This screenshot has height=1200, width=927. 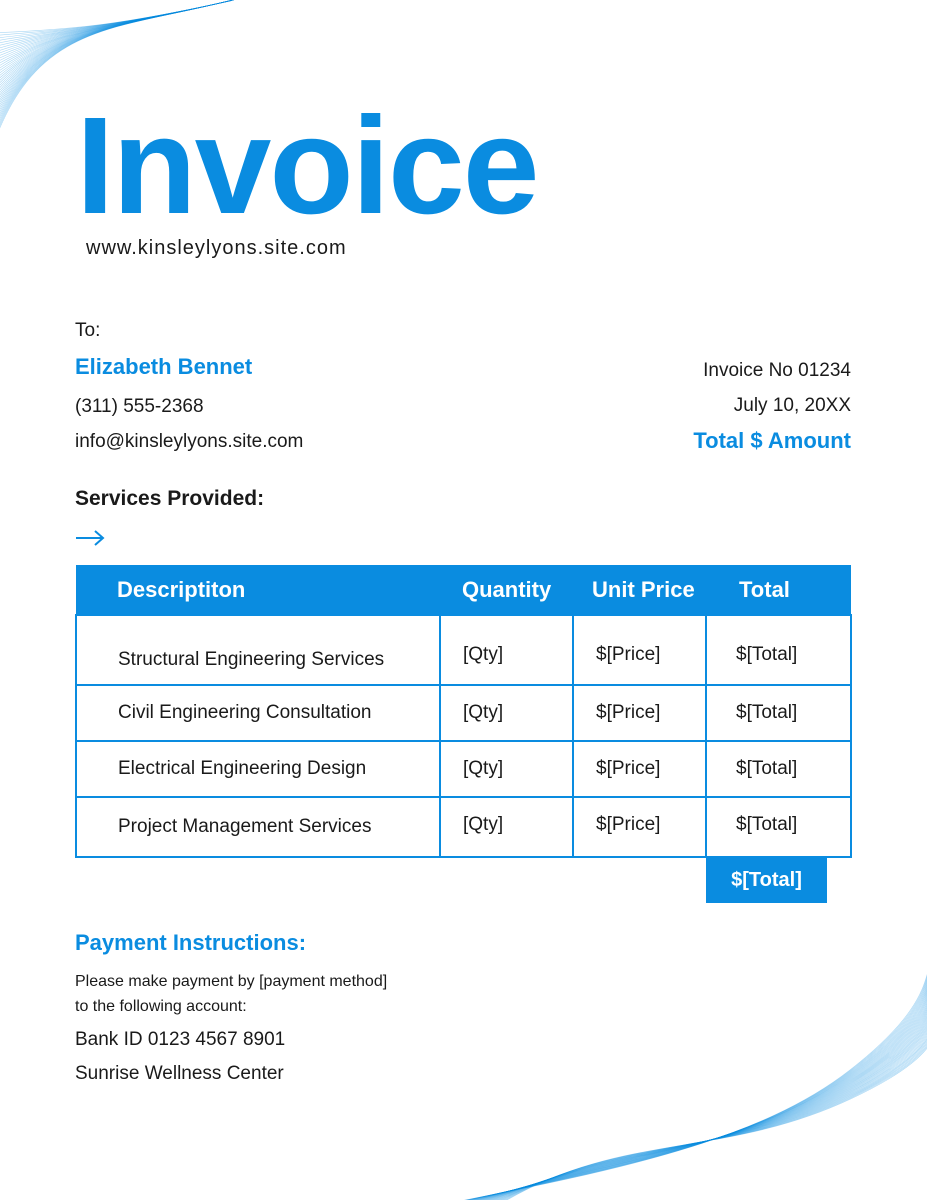 I want to click on client-phone: (311) 555-2368, so click(x=139, y=406).